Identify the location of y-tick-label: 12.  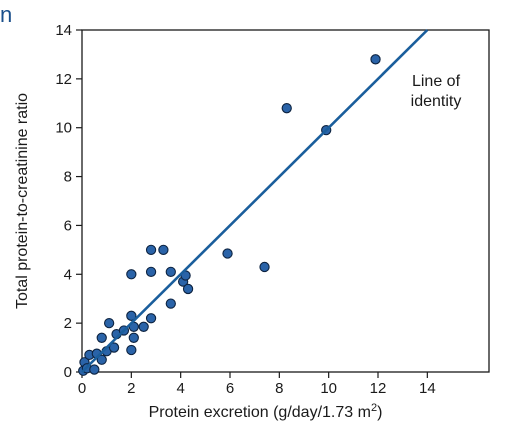
(63, 79).